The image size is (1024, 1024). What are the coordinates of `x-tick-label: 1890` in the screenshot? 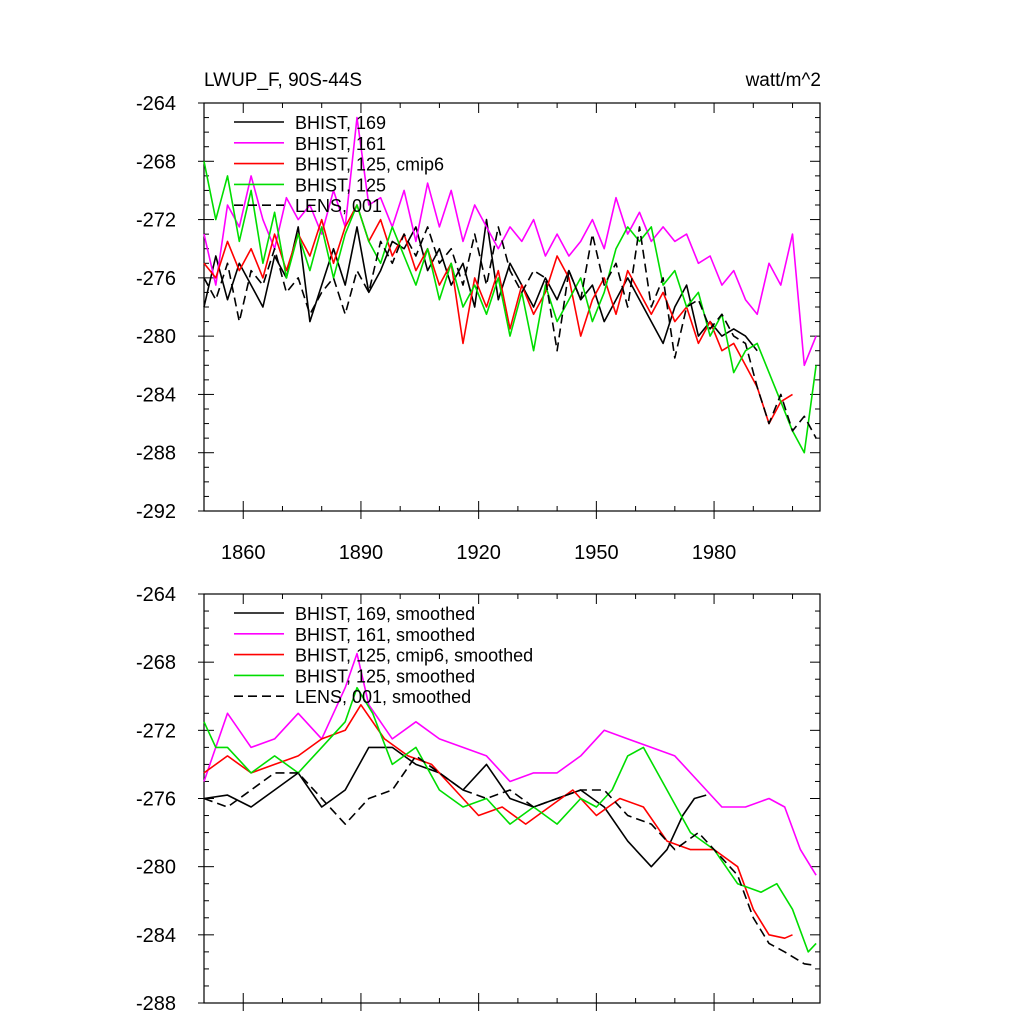 It's located at (361, 553).